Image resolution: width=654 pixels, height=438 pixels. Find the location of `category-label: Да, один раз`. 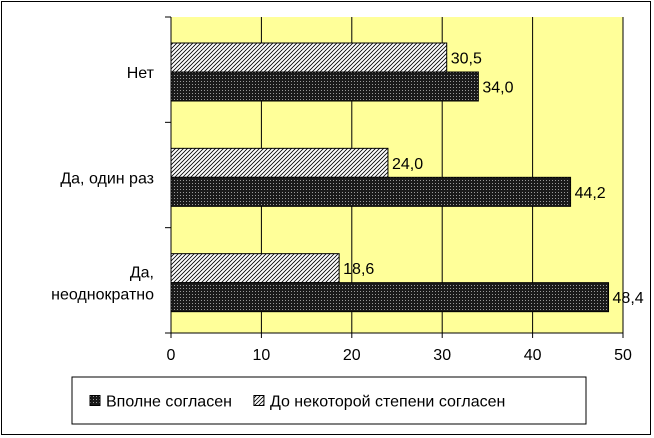

category-label: Да, один раз is located at coordinates (107, 178).